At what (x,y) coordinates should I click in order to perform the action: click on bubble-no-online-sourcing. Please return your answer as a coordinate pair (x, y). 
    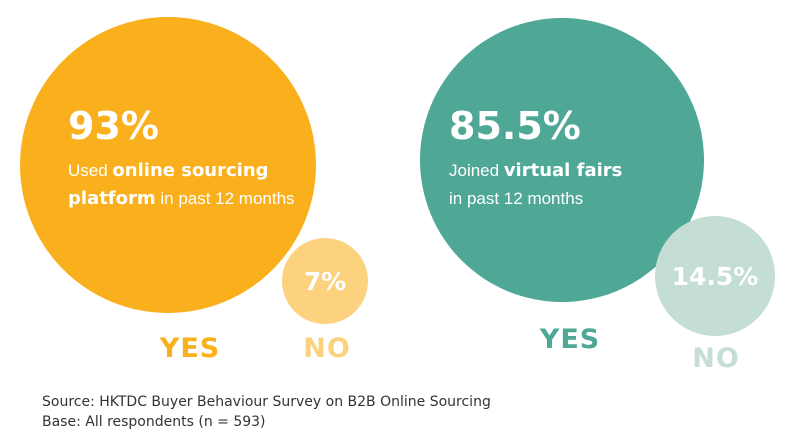
    Looking at the image, I should click on (325, 281).